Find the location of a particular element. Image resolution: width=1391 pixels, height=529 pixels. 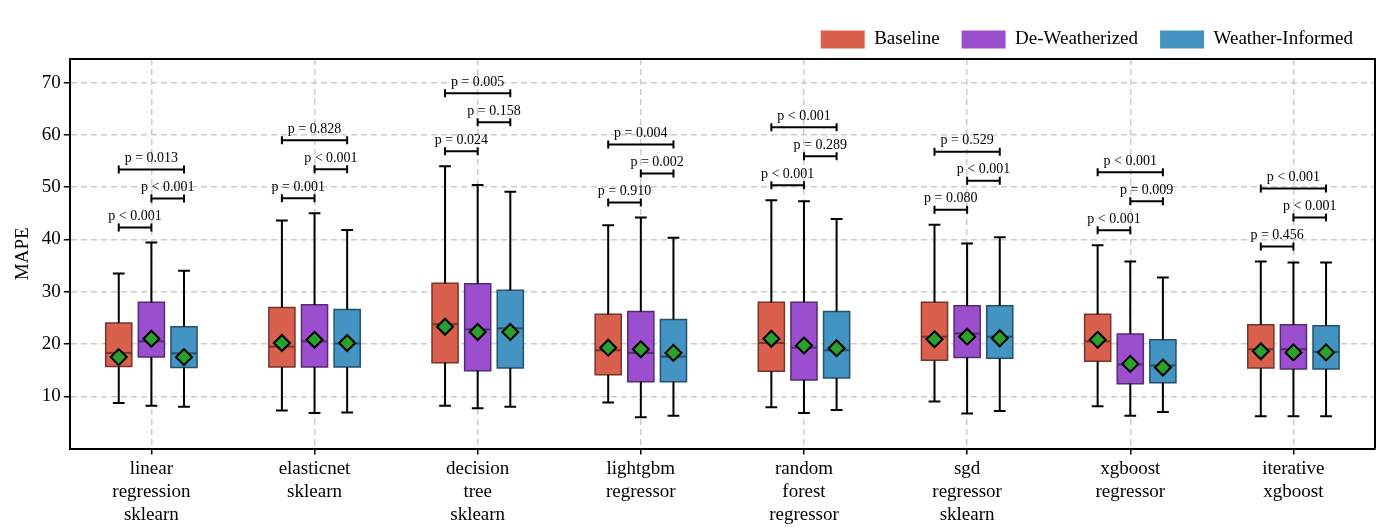

legend-label: Weather-Informed is located at coordinates (1283, 38).